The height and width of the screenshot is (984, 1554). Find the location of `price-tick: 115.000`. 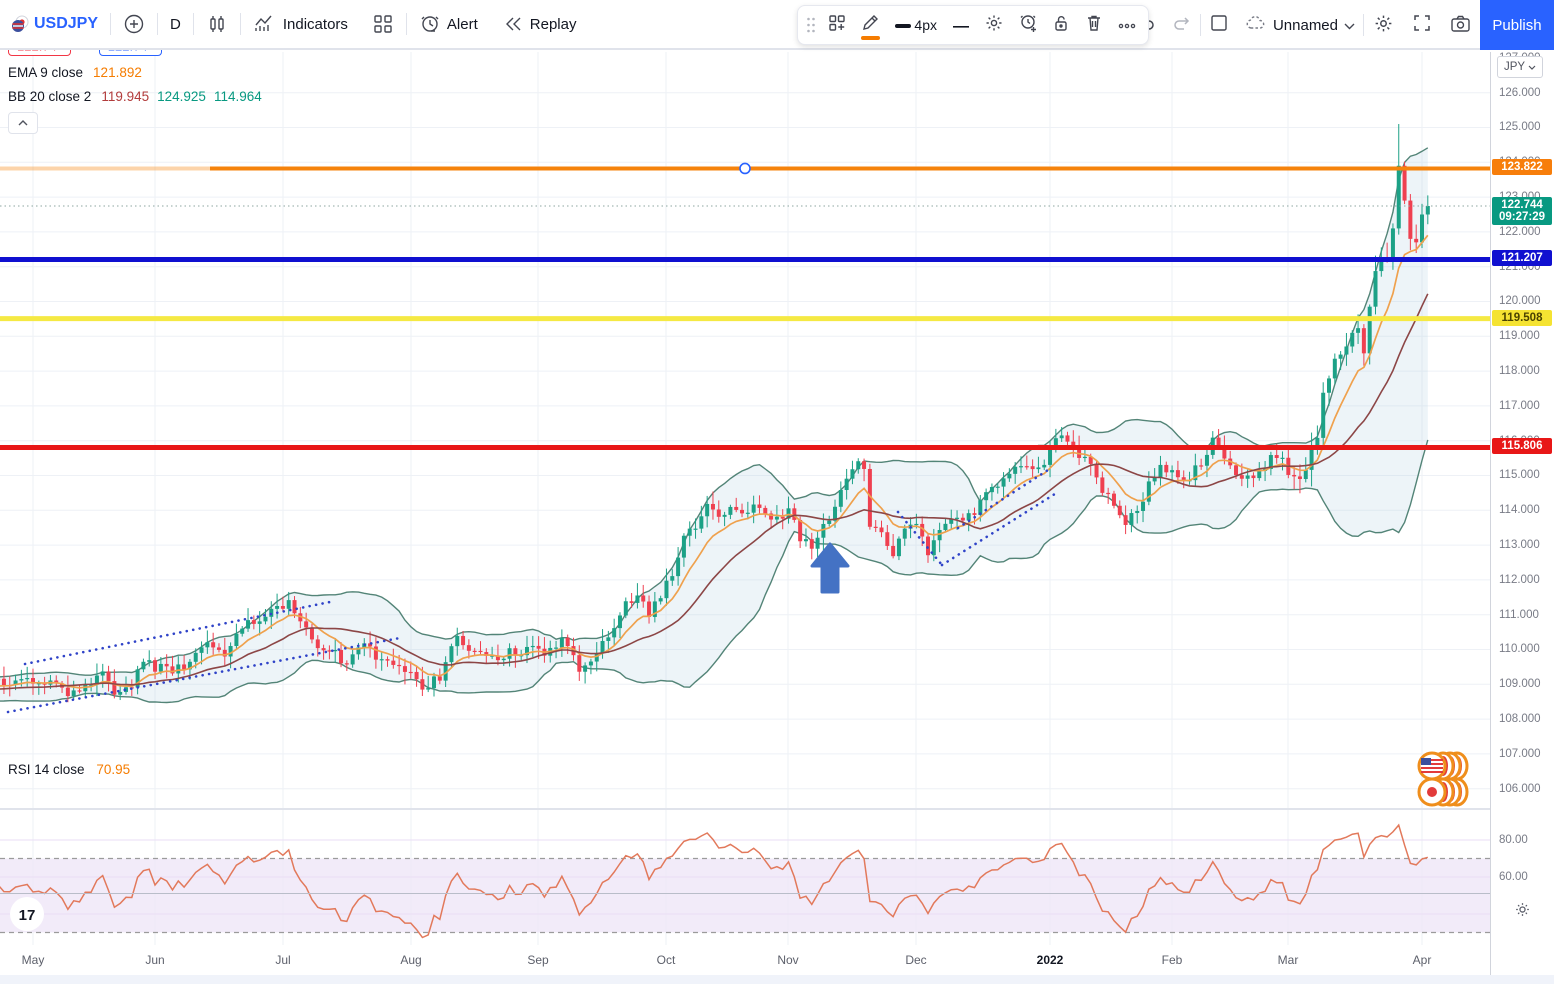

price-tick: 115.000 is located at coordinates (1519, 475).